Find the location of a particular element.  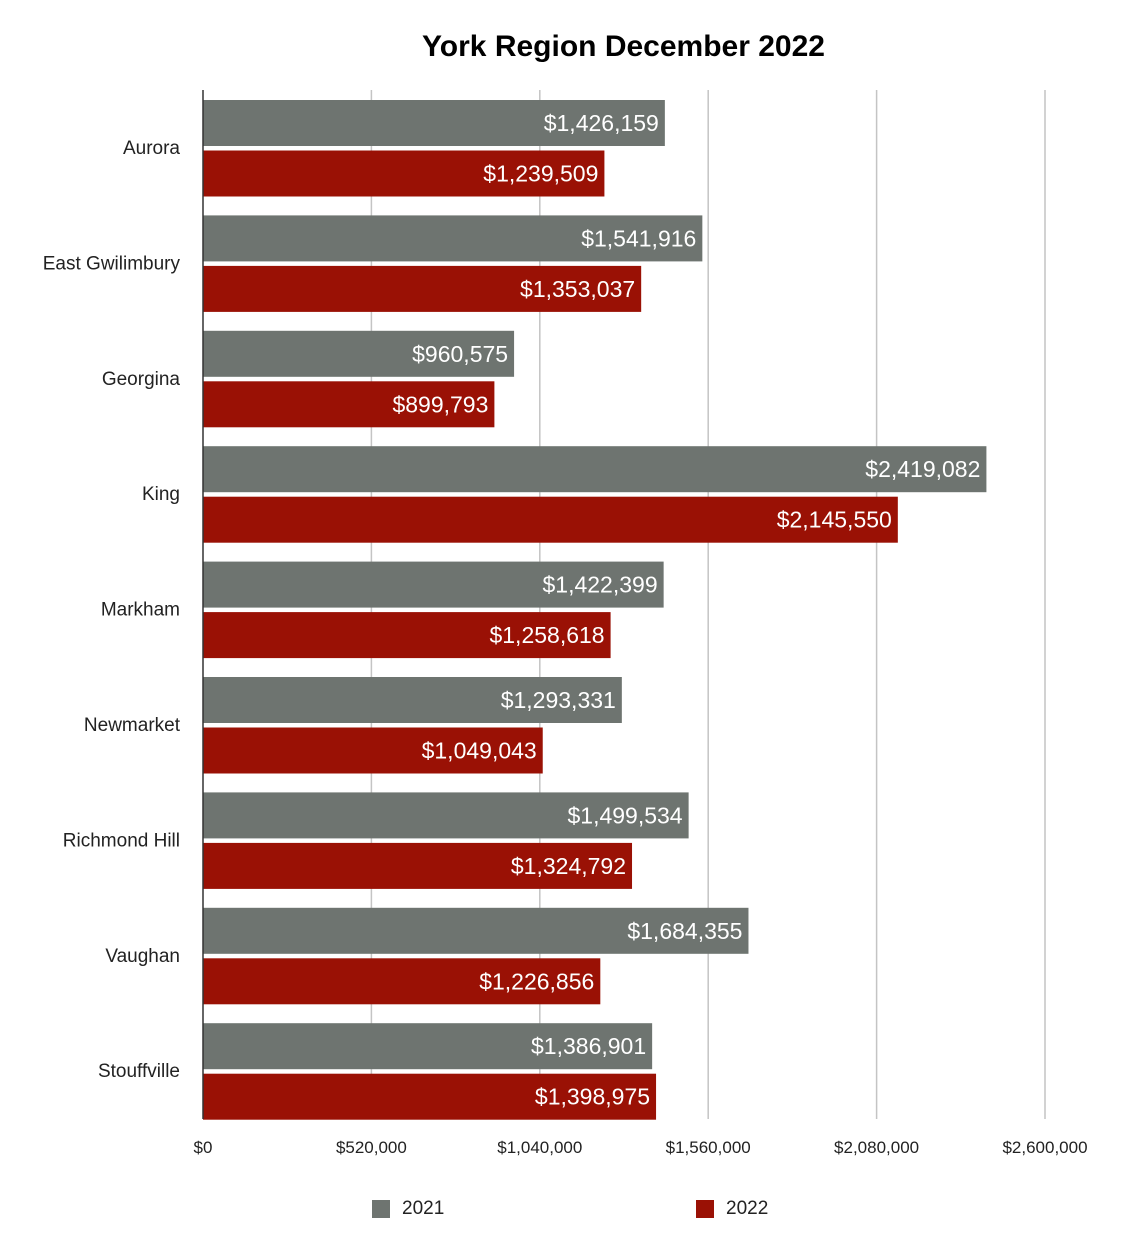

bar-value-label: $1,293,331 is located at coordinates (558, 700).